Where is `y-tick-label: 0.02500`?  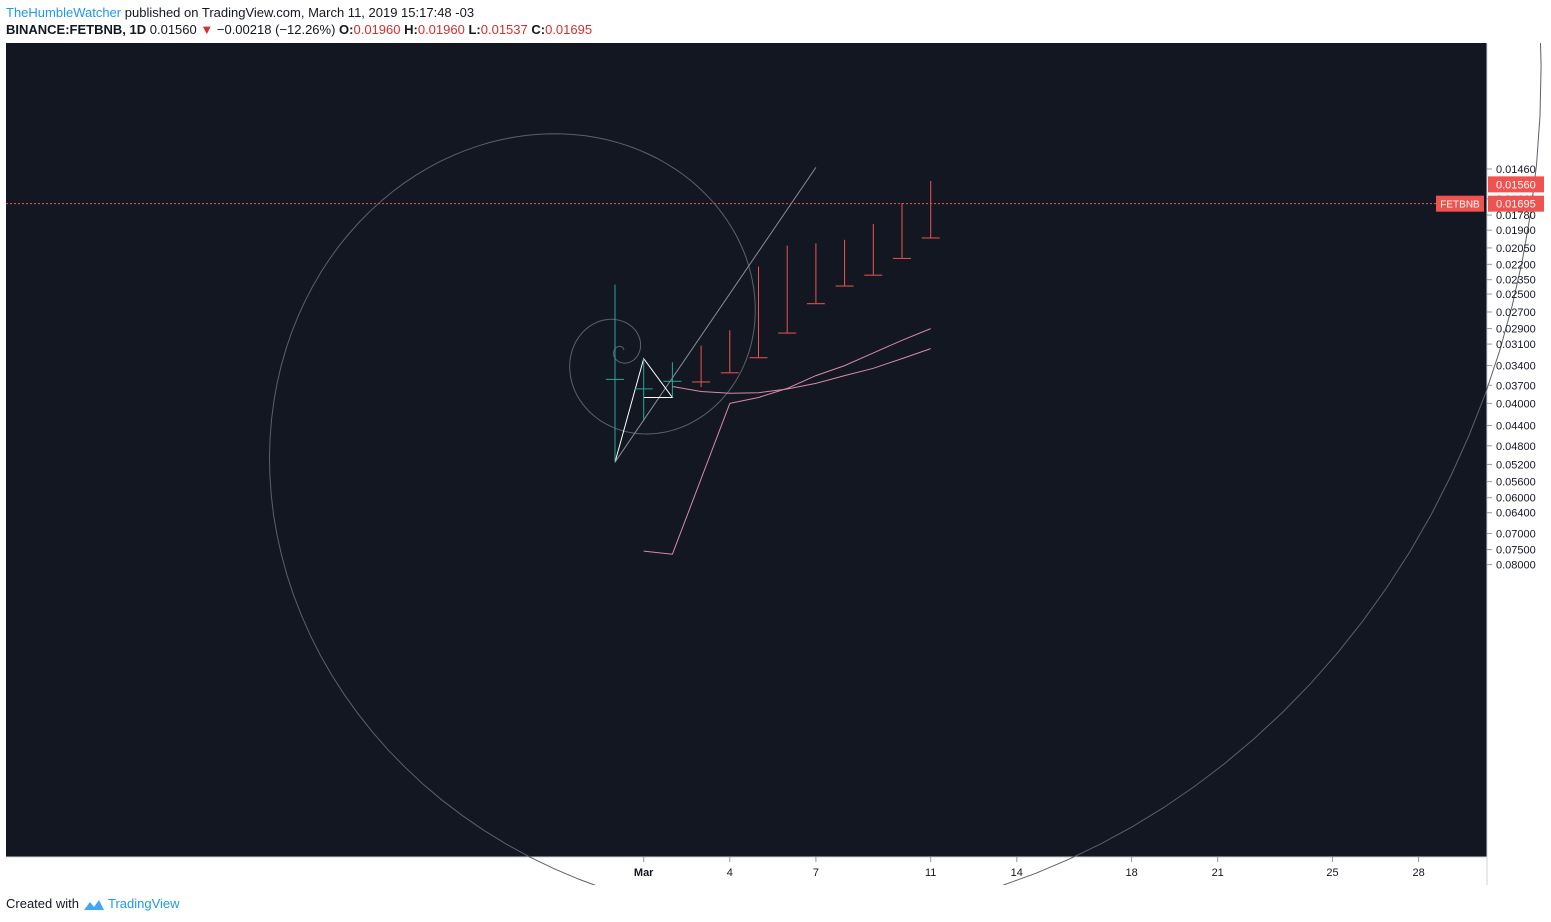
y-tick-label: 0.02500 is located at coordinates (1516, 295).